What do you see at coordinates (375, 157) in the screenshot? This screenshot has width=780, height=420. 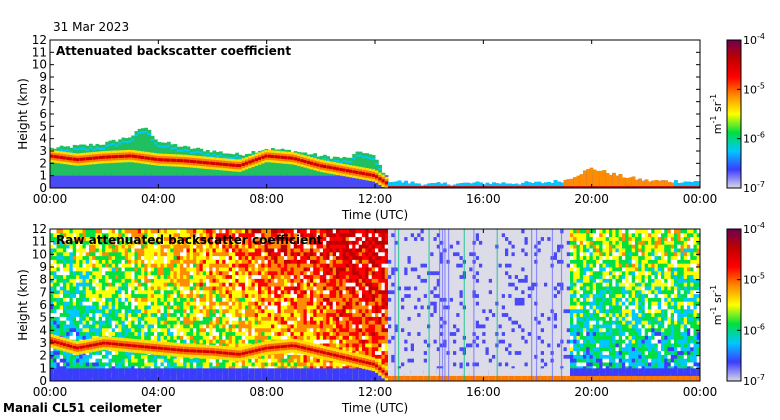 I see `heatmap` at bounding box center [375, 157].